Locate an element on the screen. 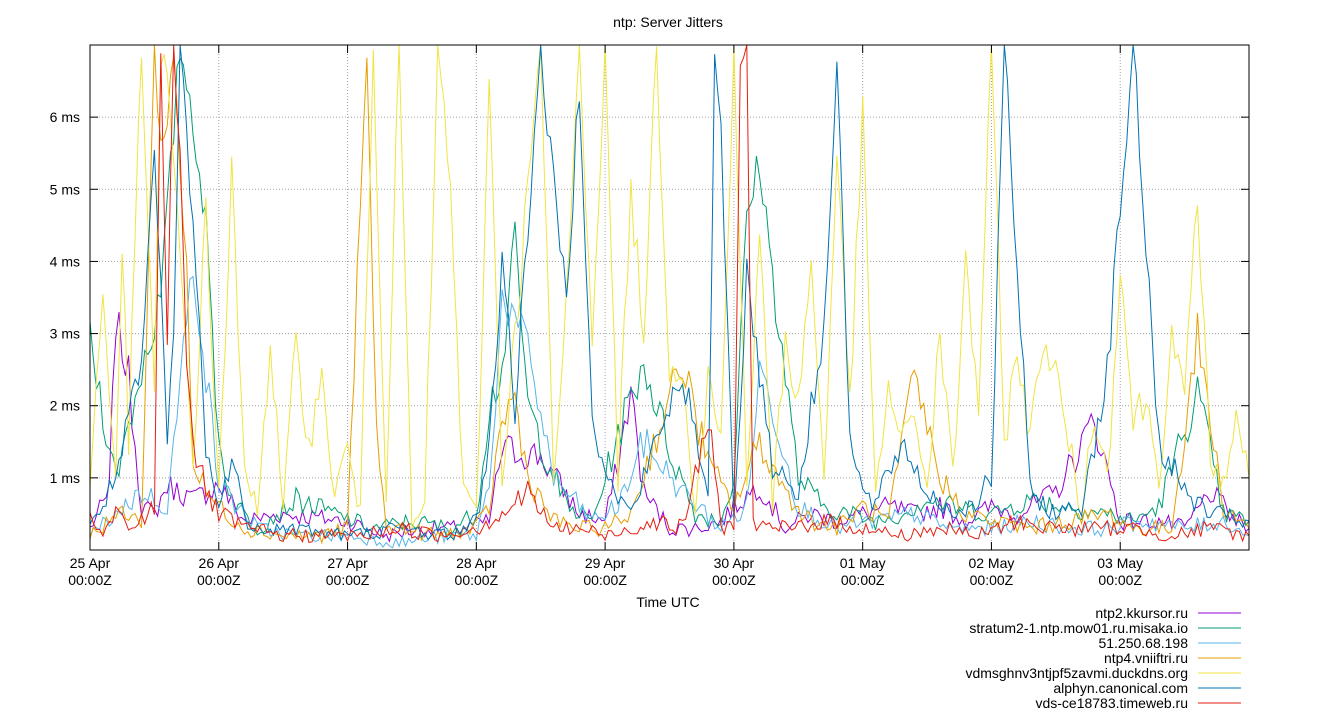  x-tick-label: 27 Apr is located at coordinates (347, 563).